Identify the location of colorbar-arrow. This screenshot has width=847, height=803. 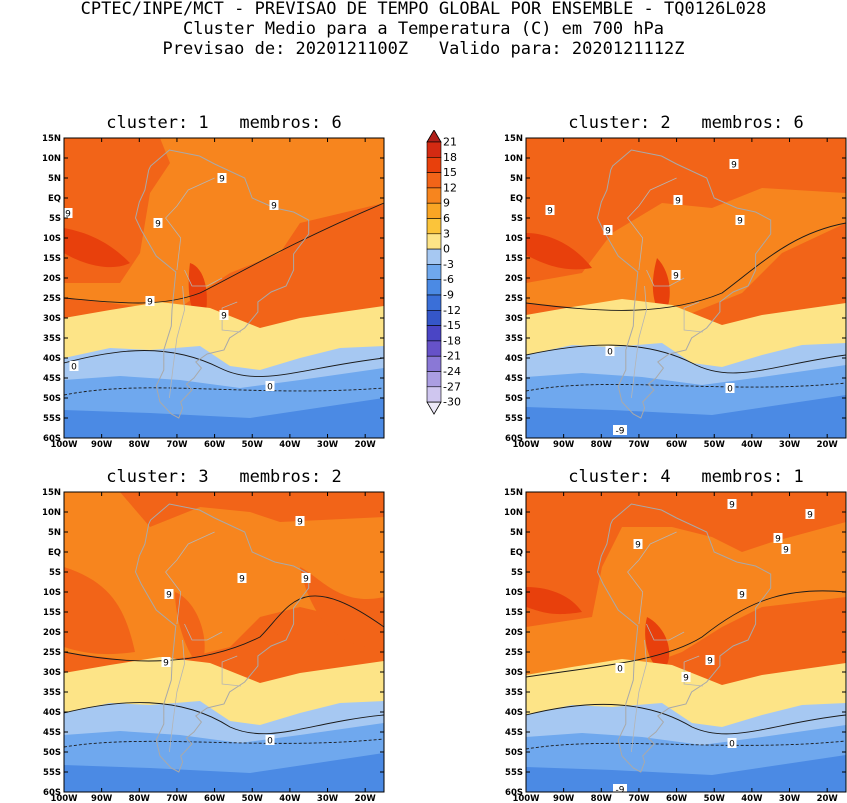
(434, 136).